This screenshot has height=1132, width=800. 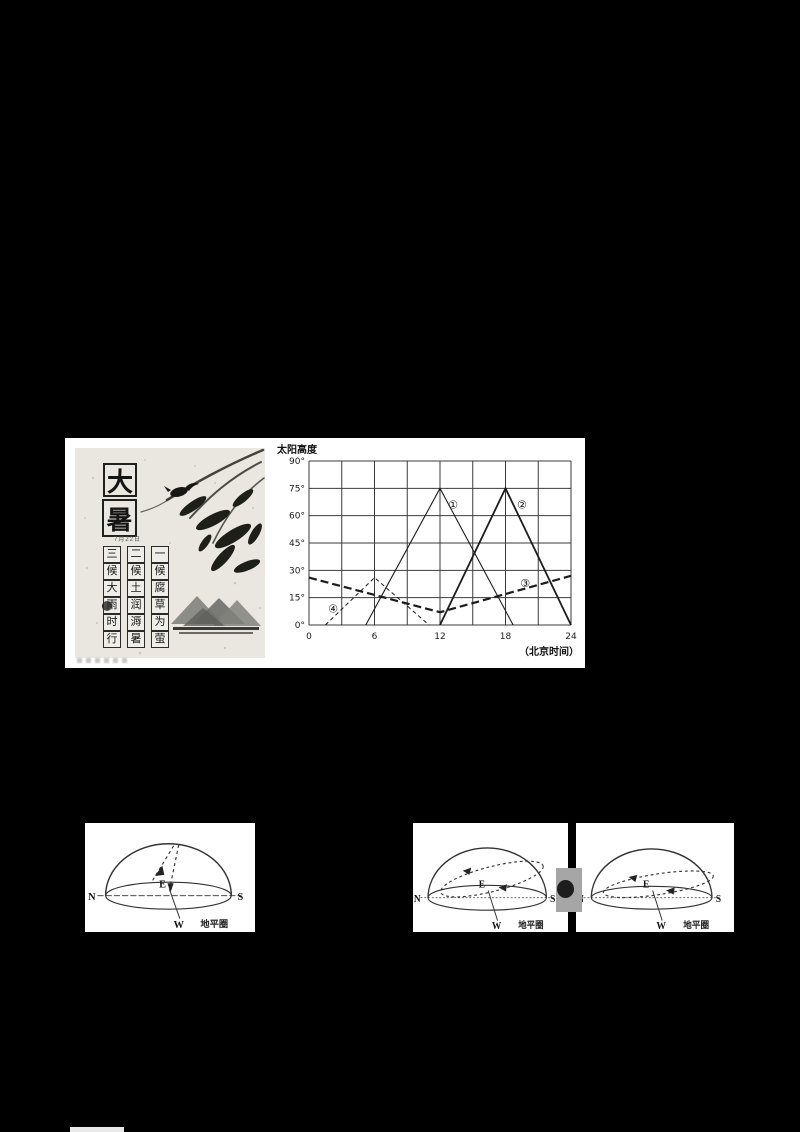 What do you see at coordinates (181, 490) in the screenshot?
I see `bird-icon` at bounding box center [181, 490].